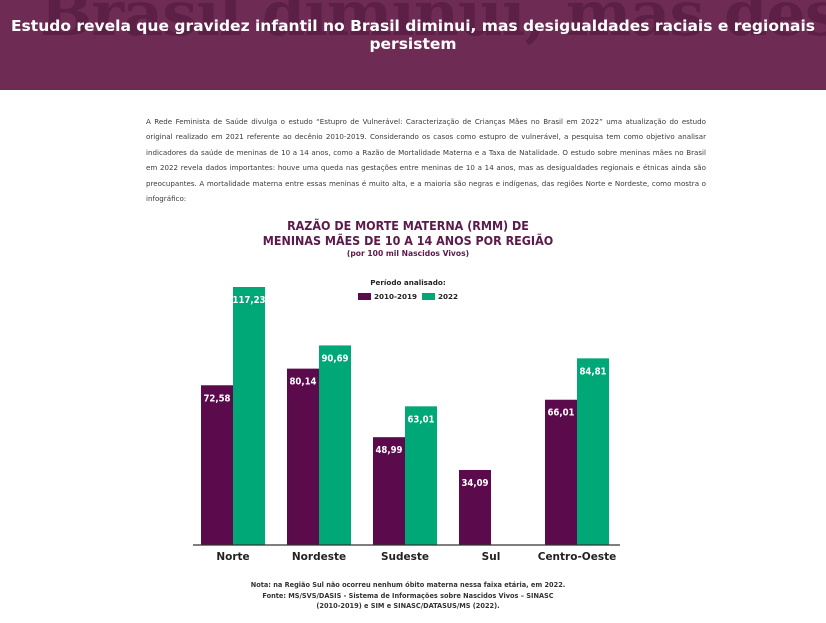  I want to click on data-label-nordeste-2010-2019: 80,14, so click(302, 382).